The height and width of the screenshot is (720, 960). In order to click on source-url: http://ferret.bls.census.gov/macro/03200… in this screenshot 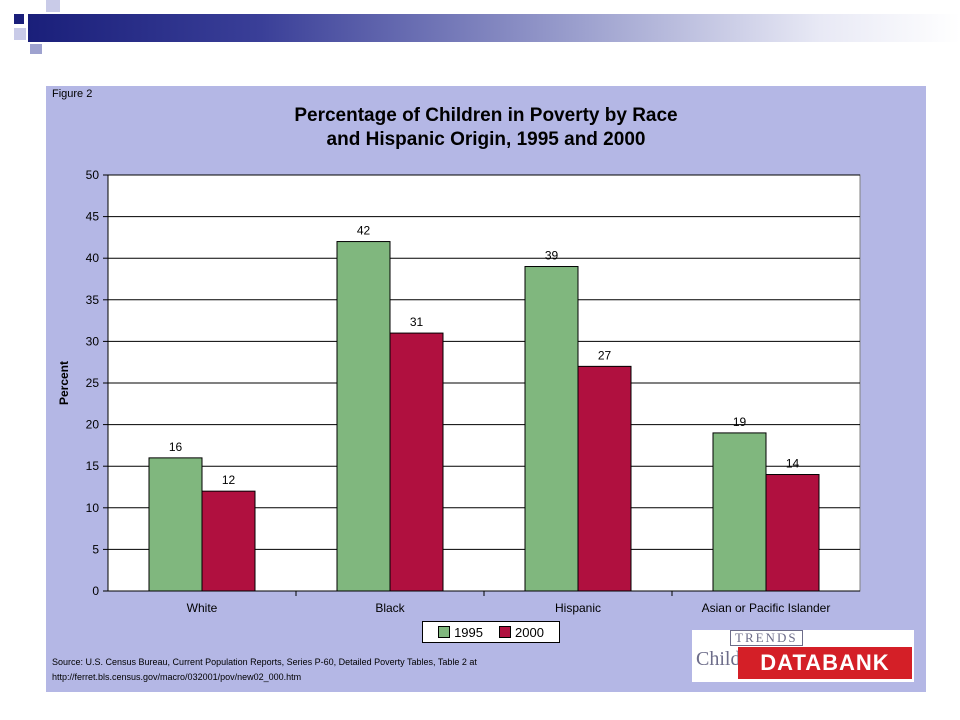, I will do `click(177, 677)`.